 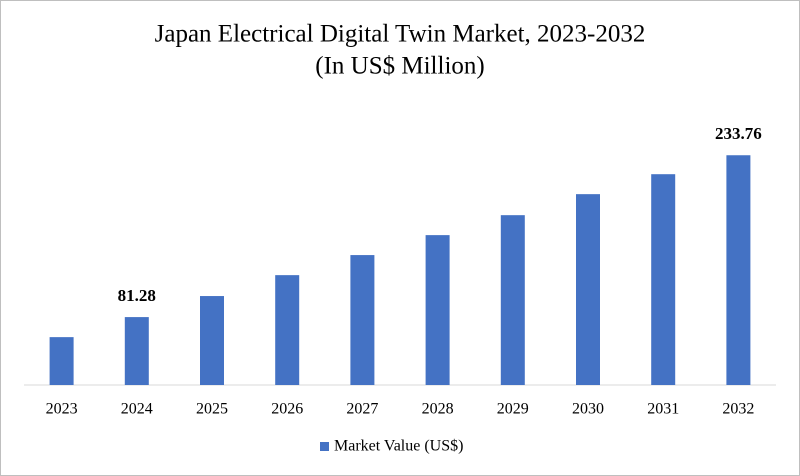 I want to click on x-tick-label: 2024, so click(x=137, y=409).